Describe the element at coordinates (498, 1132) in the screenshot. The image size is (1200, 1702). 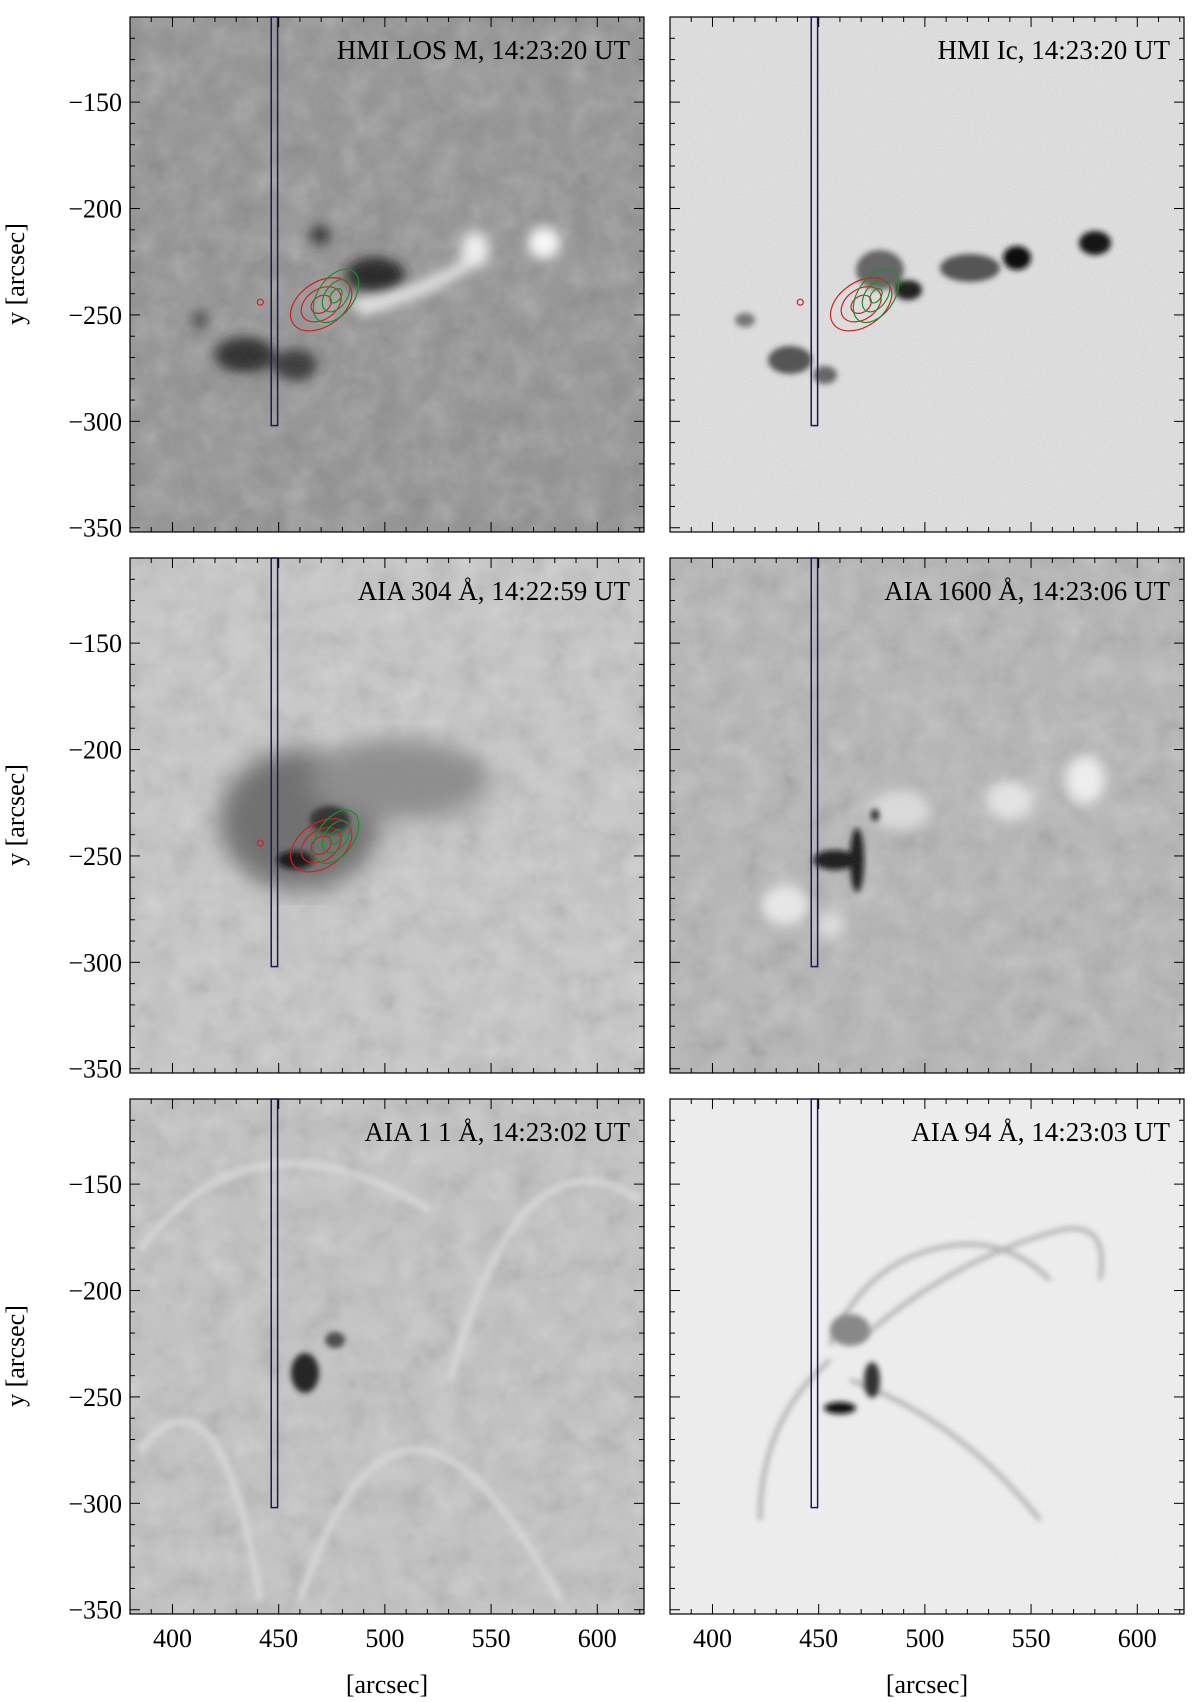
I see `panel-title: AIA 1 1 Å, 14:23:02 UT` at that location.